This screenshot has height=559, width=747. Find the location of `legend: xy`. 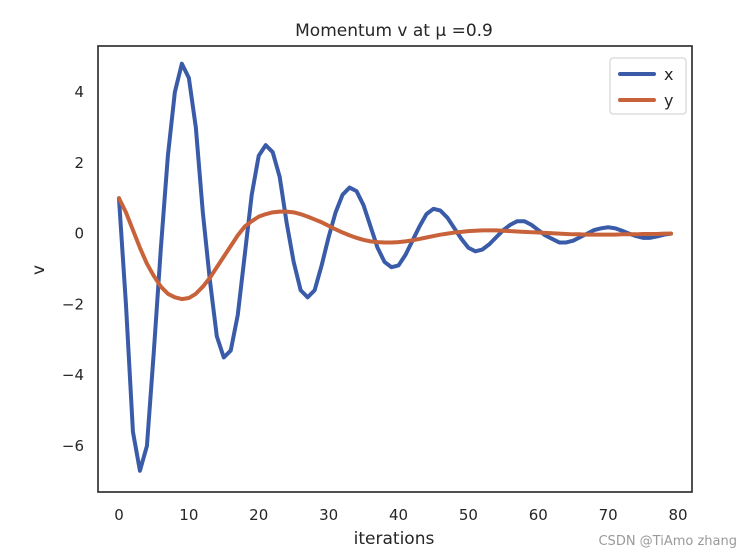

legend: xy is located at coordinates (648, 86).